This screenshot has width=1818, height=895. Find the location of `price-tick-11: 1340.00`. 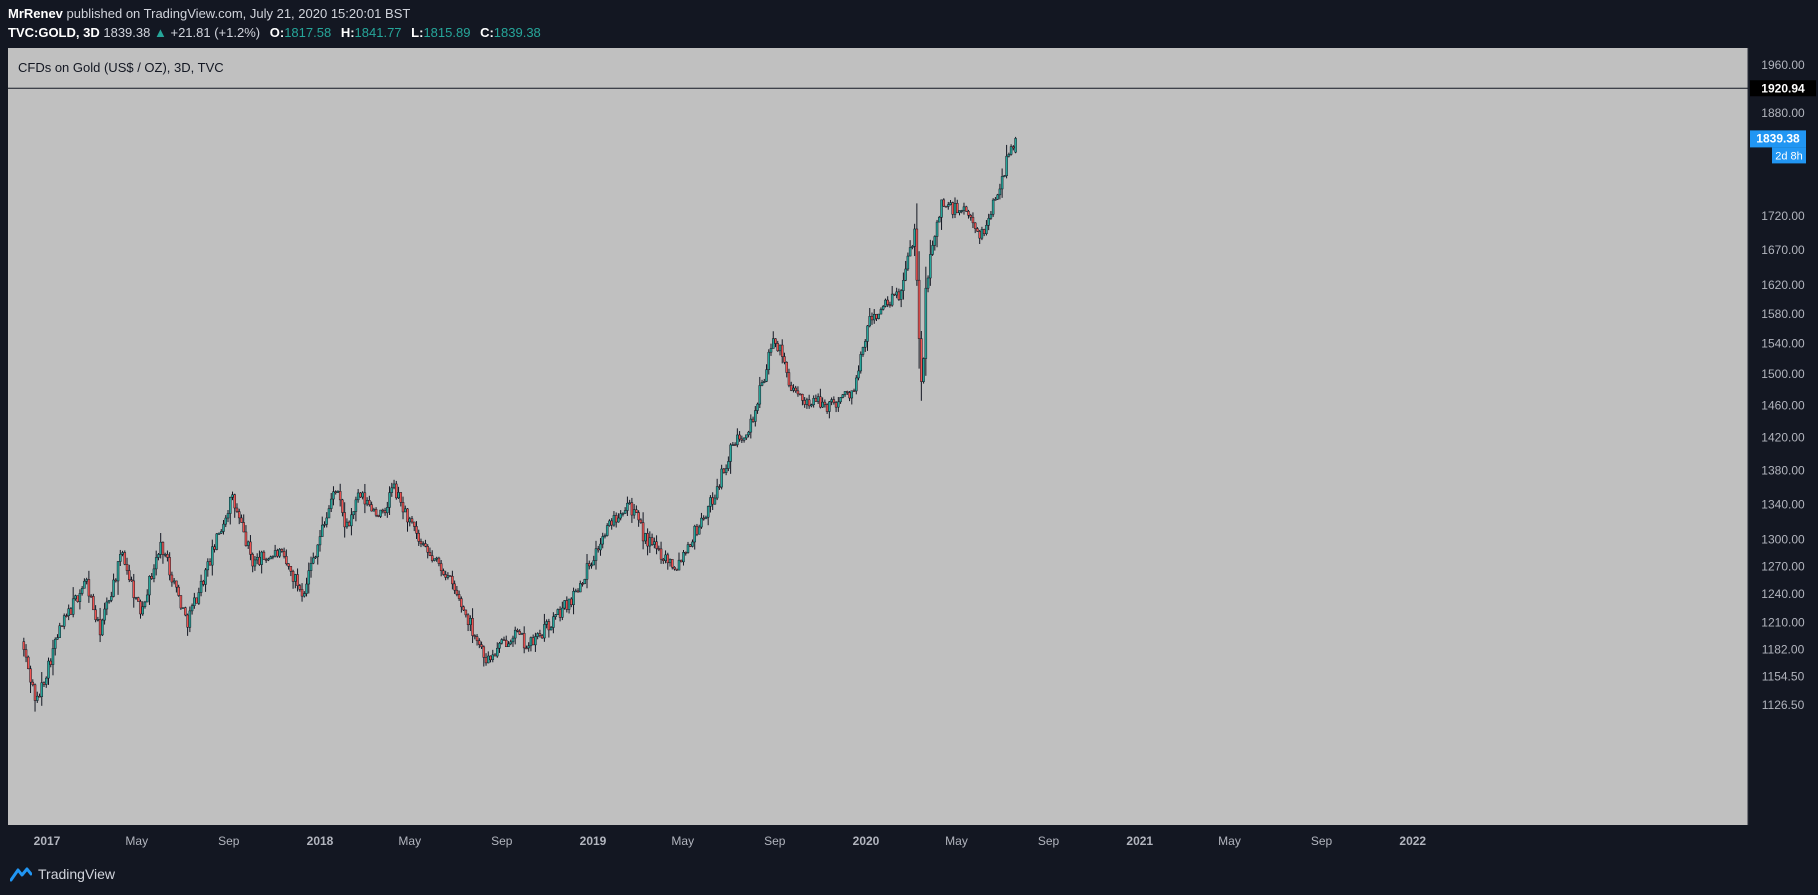

price-tick-11: 1340.00 is located at coordinates (1783, 504).